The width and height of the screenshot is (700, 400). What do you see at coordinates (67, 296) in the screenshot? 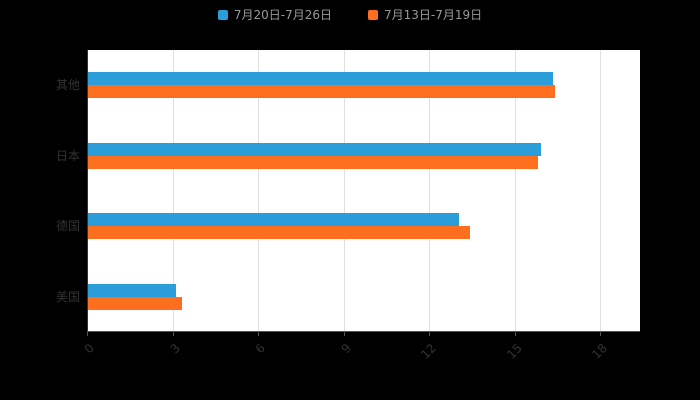
I see `y-axis-category-label: 美国` at bounding box center [67, 296].